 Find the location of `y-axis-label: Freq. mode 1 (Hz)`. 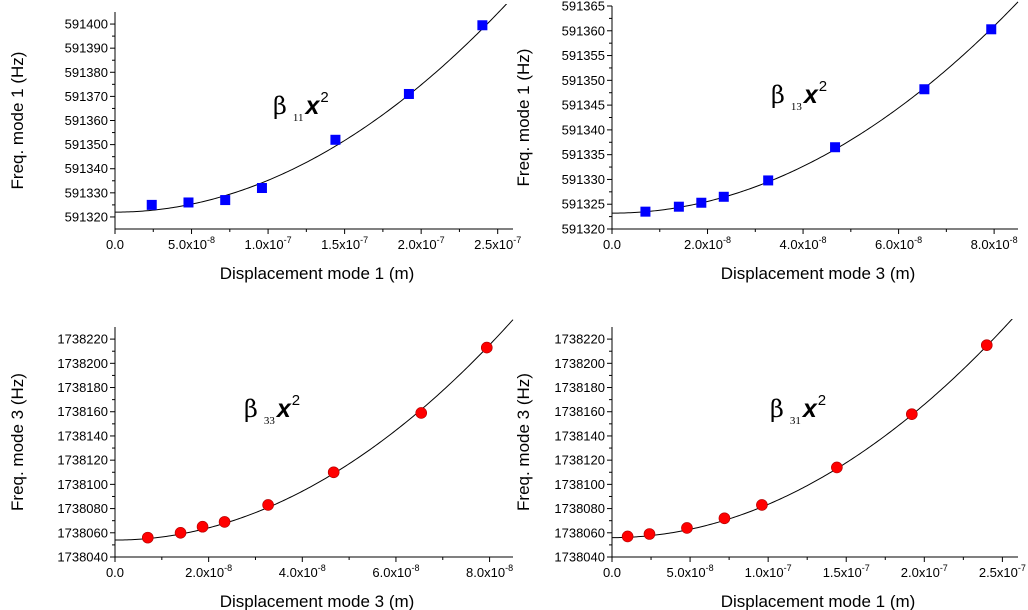

y-axis-label: Freq. mode 1 (Hz) is located at coordinates (523, 118).